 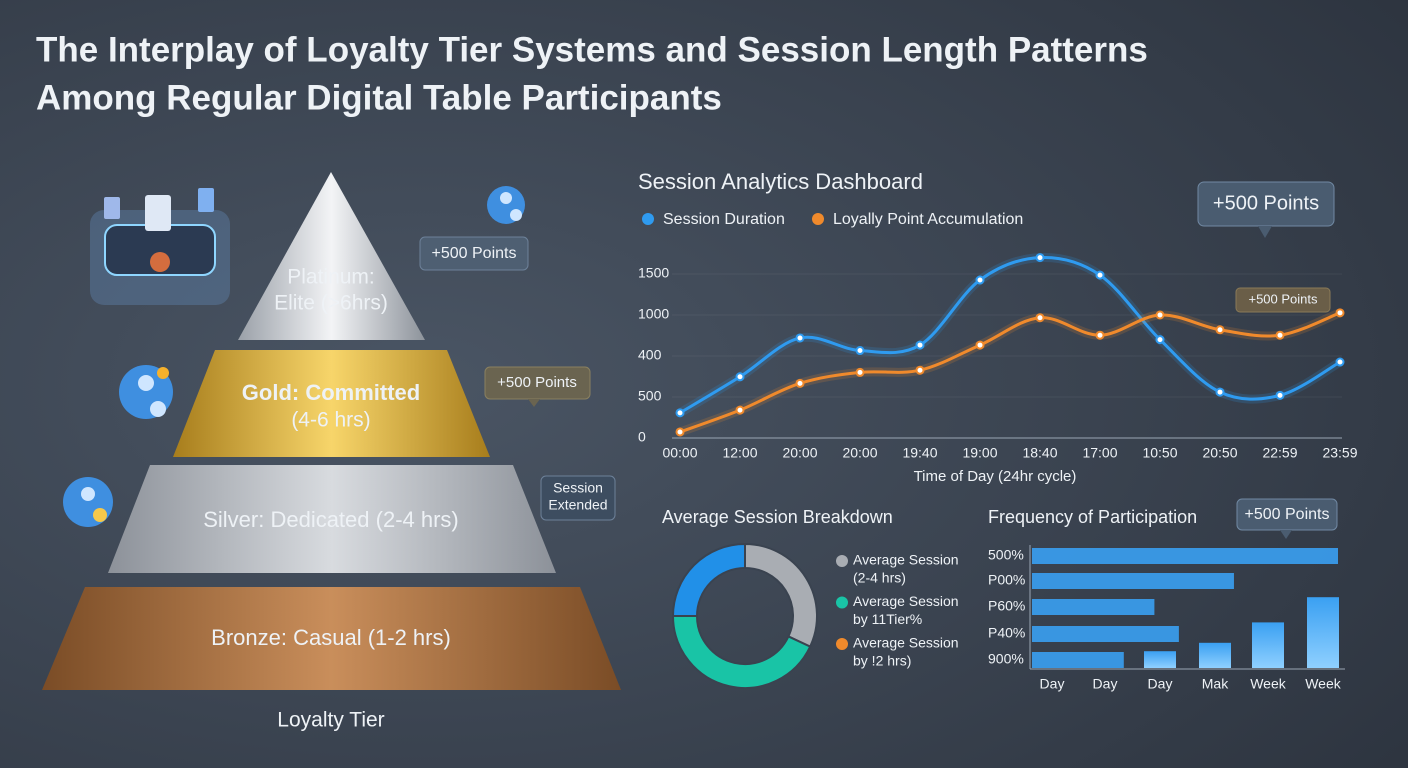 I want to click on tier-label: Silver: Dedicated (2-4 hrs), so click(x=331, y=519).